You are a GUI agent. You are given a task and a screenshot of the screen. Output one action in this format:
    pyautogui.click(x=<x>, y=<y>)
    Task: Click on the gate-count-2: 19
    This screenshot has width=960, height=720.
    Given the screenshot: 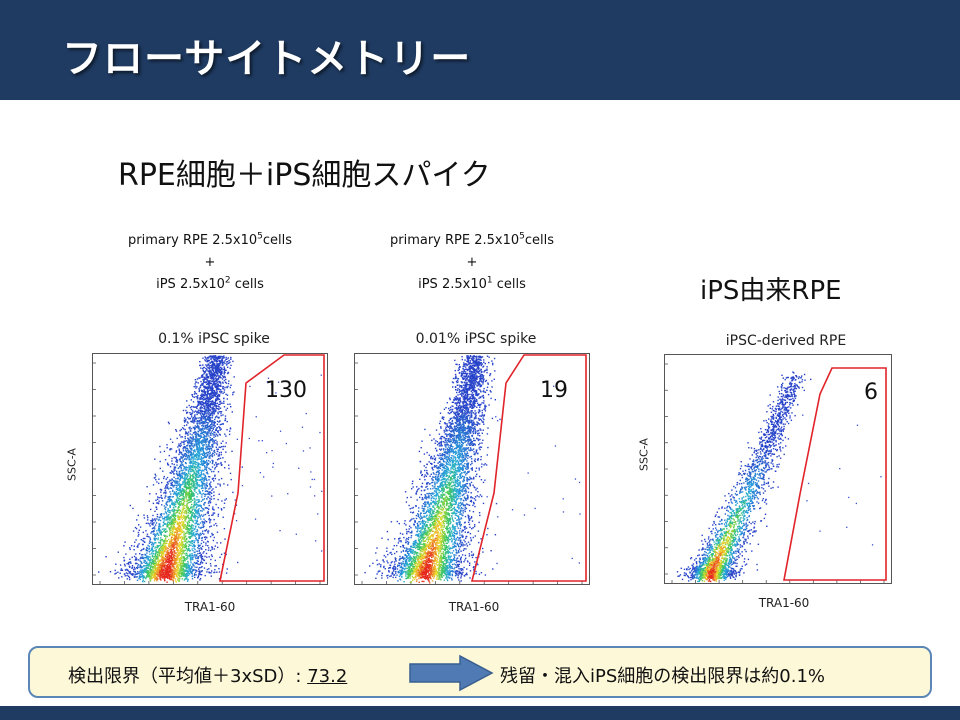 What is the action you would take?
    pyautogui.click(x=554, y=390)
    